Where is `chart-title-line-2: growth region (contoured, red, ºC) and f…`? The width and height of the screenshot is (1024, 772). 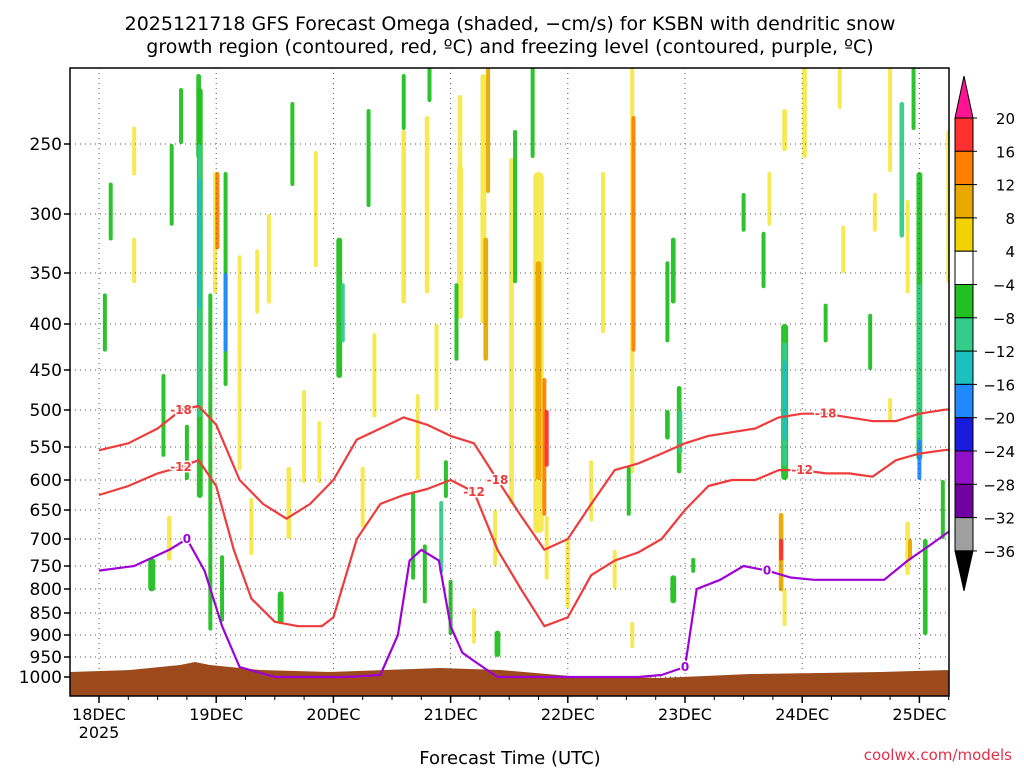 chart-title-line-2: growth region (contoured, red, ºC) and f… is located at coordinates (509, 47).